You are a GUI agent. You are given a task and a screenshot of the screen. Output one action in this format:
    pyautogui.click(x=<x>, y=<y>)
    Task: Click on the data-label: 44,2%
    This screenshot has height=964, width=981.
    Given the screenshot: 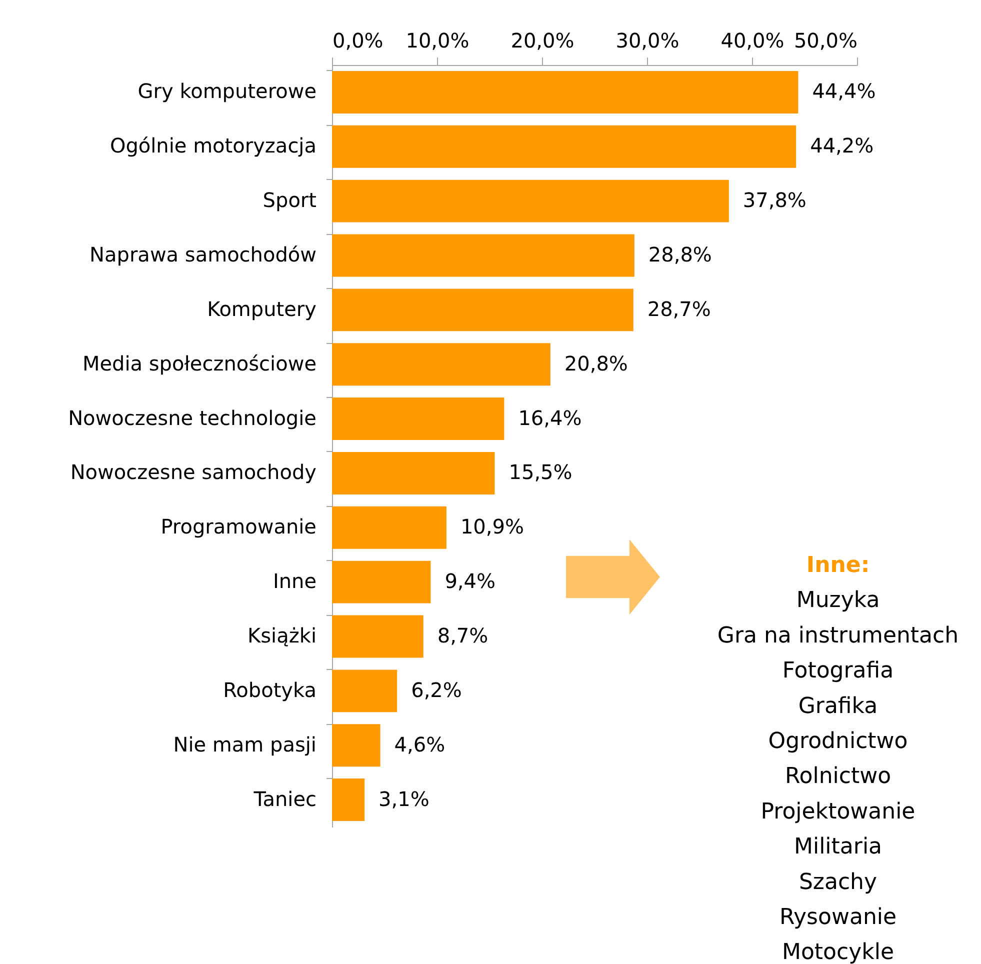 What is the action you would take?
    pyautogui.click(x=842, y=146)
    